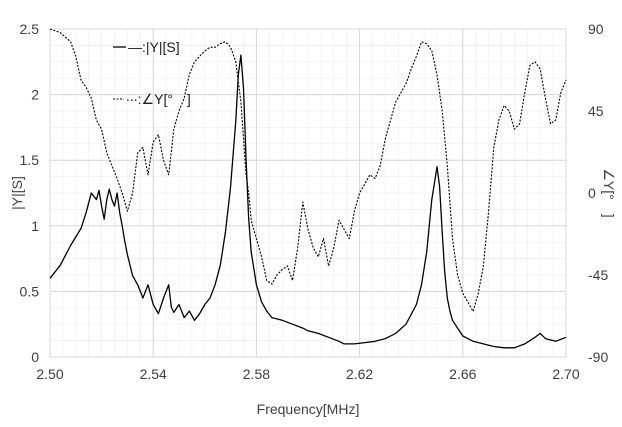  What do you see at coordinates (154, 47) in the screenshot?
I see `legend-entry-magnitude: —:|Y|[S]` at bounding box center [154, 47].